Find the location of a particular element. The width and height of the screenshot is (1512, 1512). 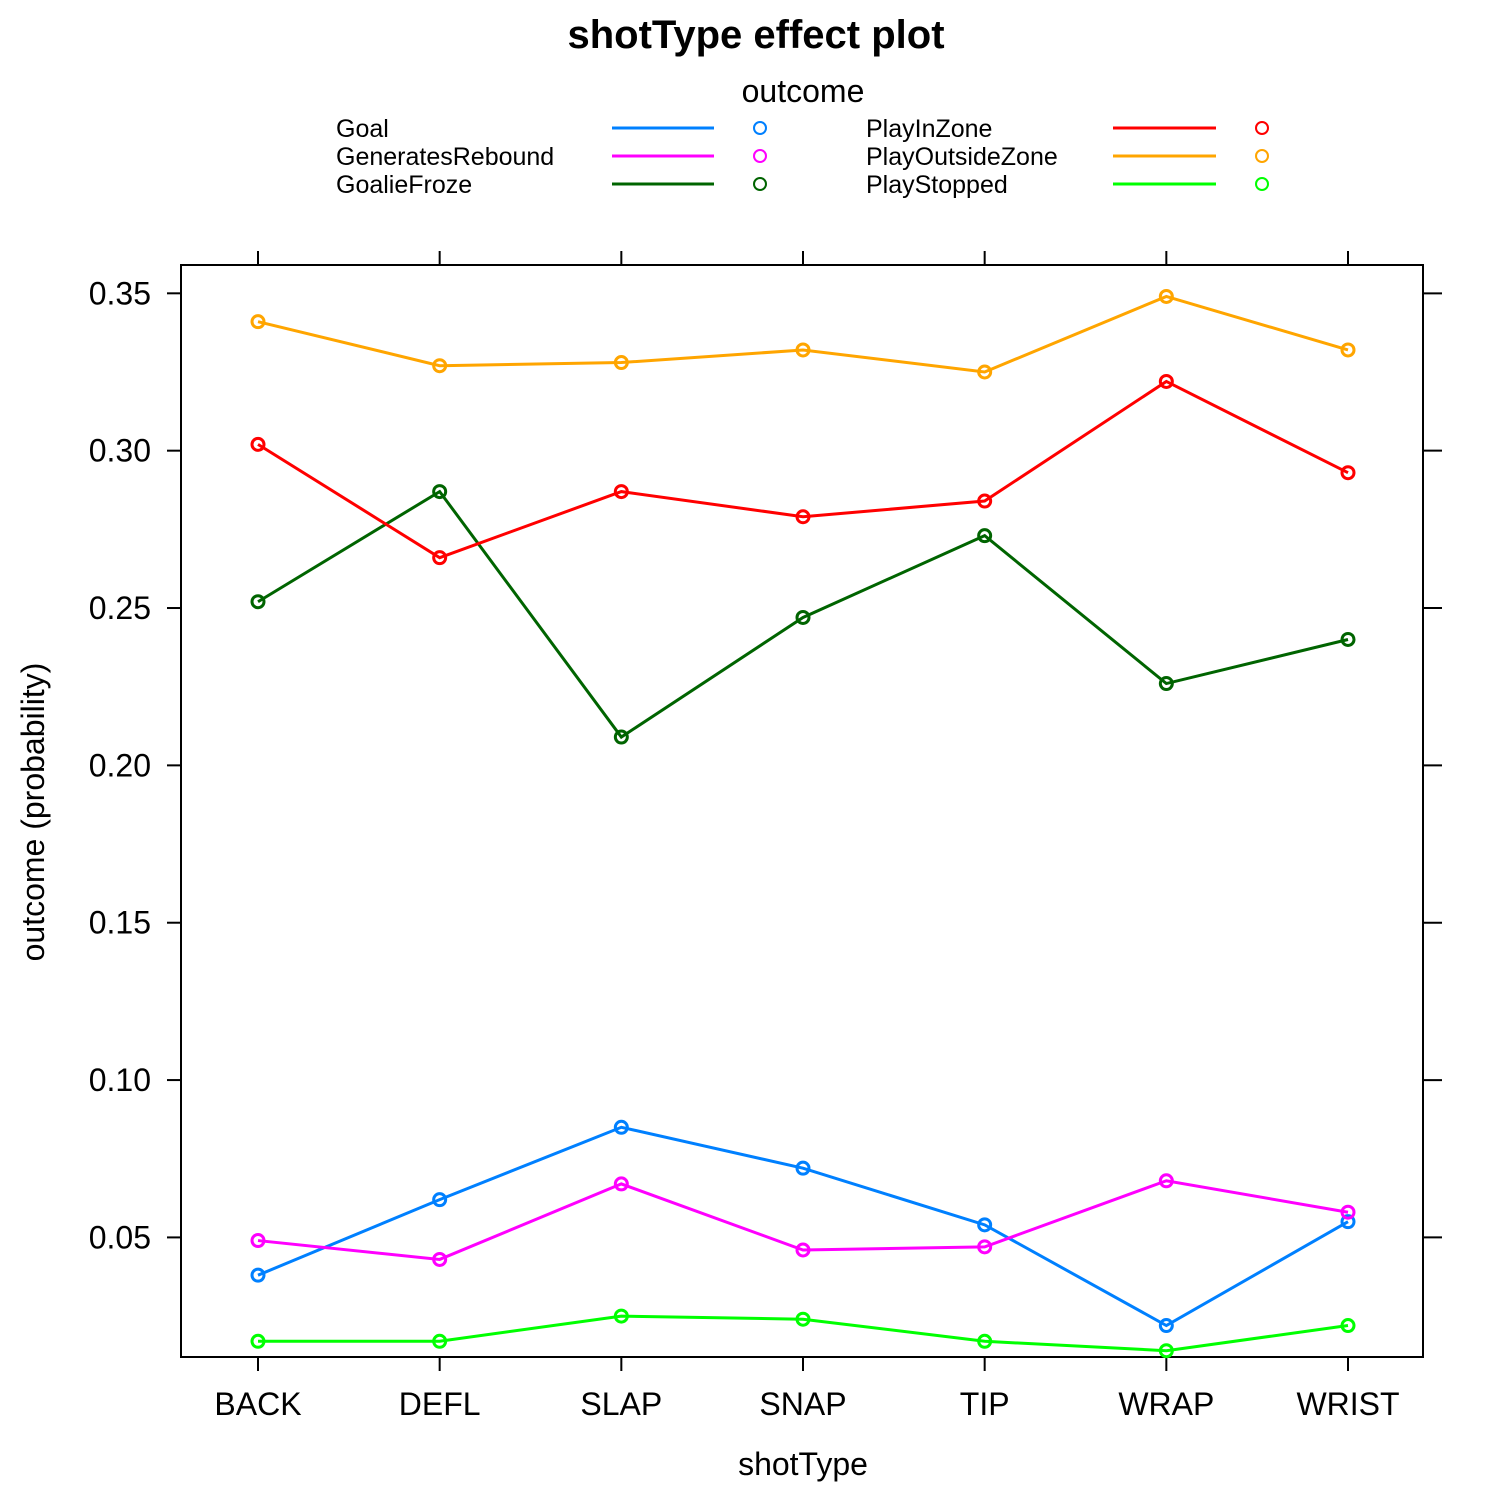

y-axis-label: outcome (probability) is located at coordinates (33, 812).